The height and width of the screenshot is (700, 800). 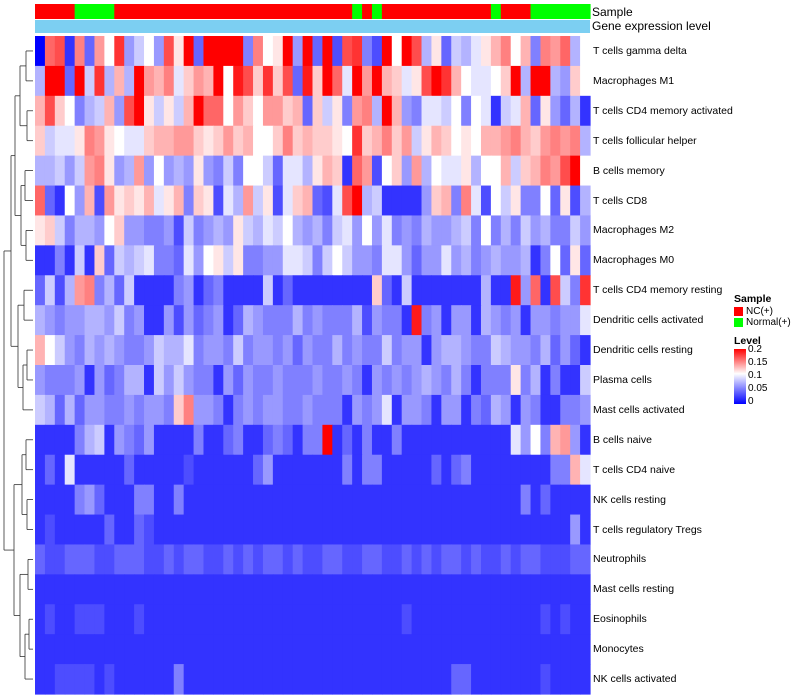 I want to click on column-annotation-bars, so click(x=313, y=18).